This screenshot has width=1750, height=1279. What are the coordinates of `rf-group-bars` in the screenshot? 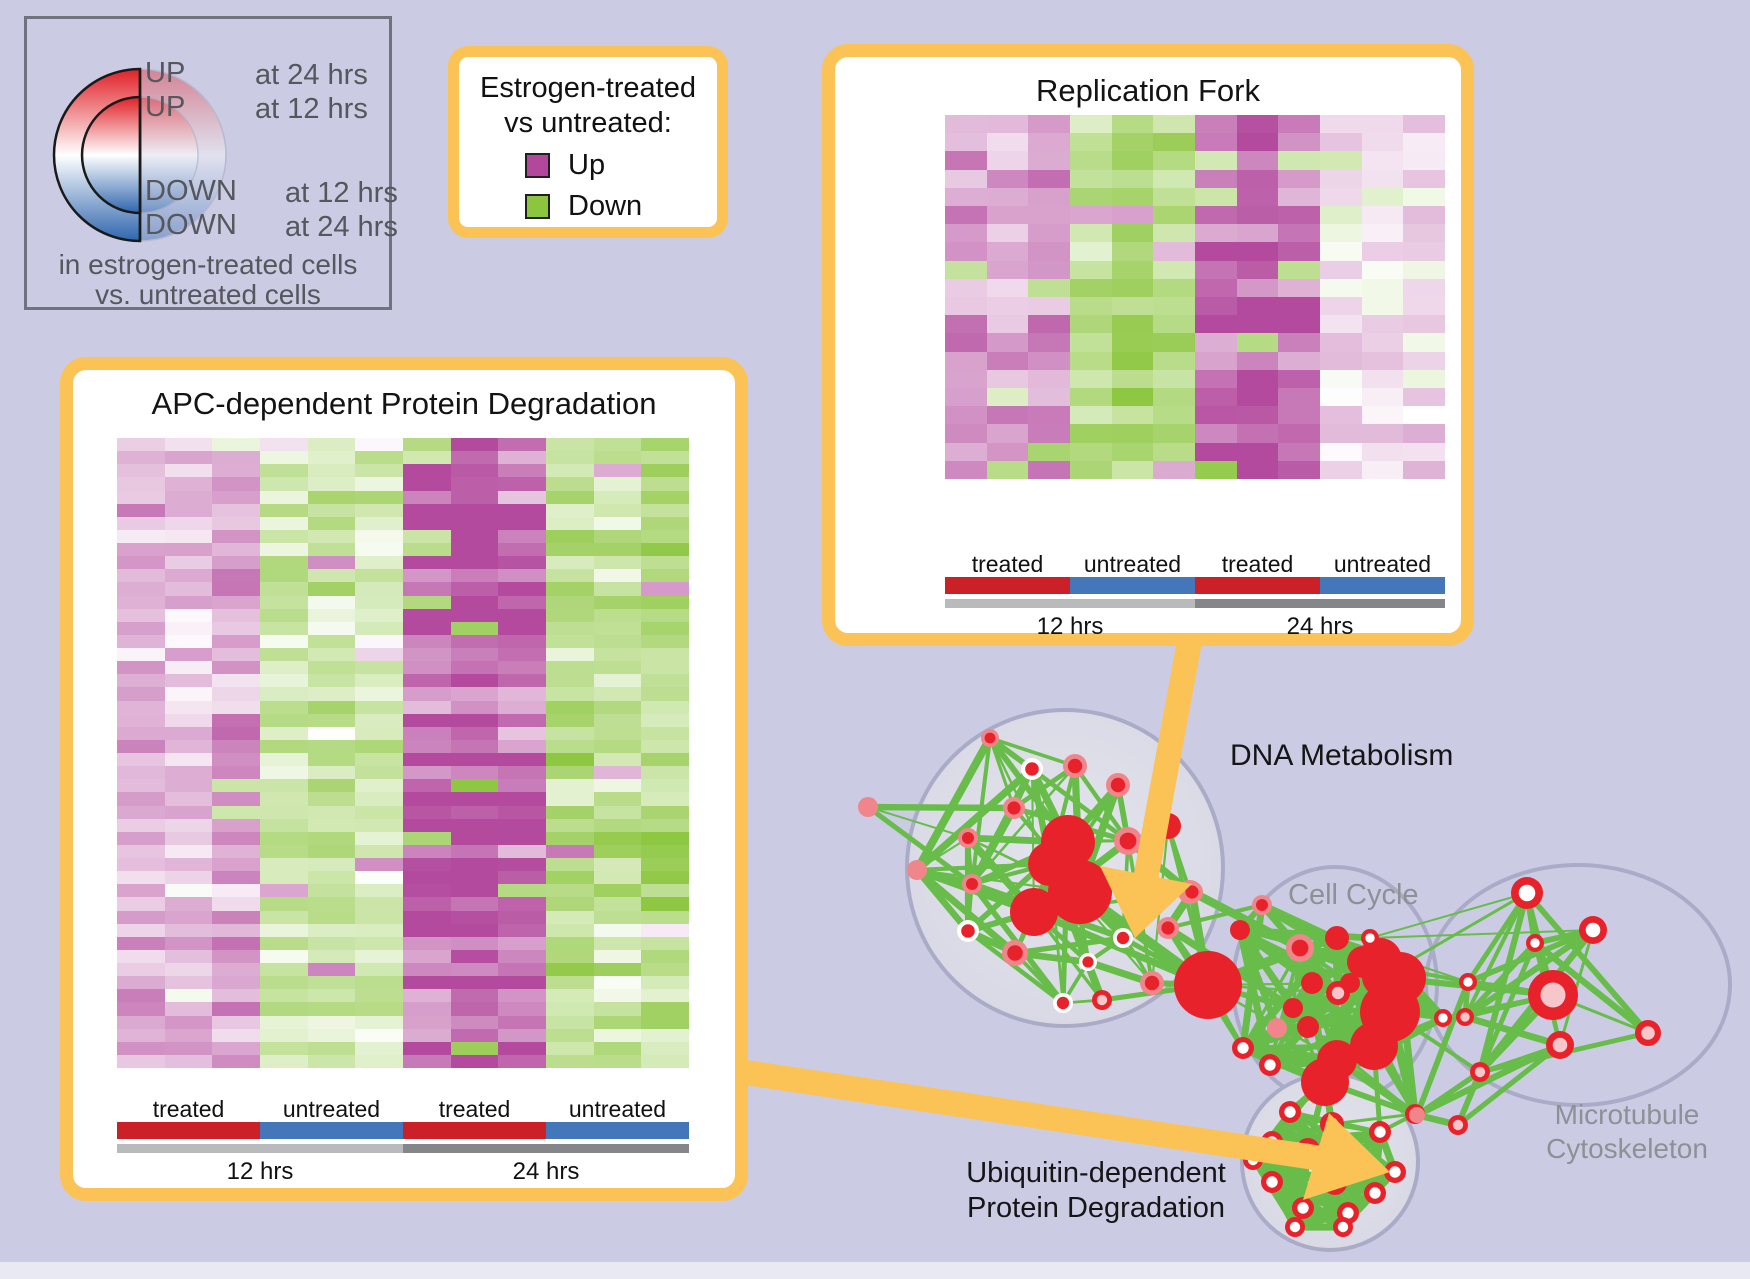 It's located at (1195, 585).